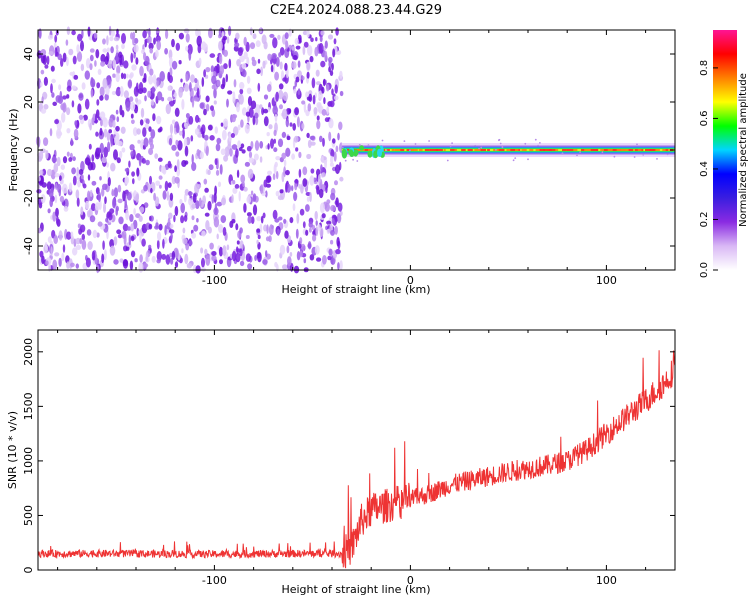 The image size is (750, 600). What do you see at coordinates (606, 580) in the screenshot?
I see `x-tick-label: 100` at bounding box center [606, 580].